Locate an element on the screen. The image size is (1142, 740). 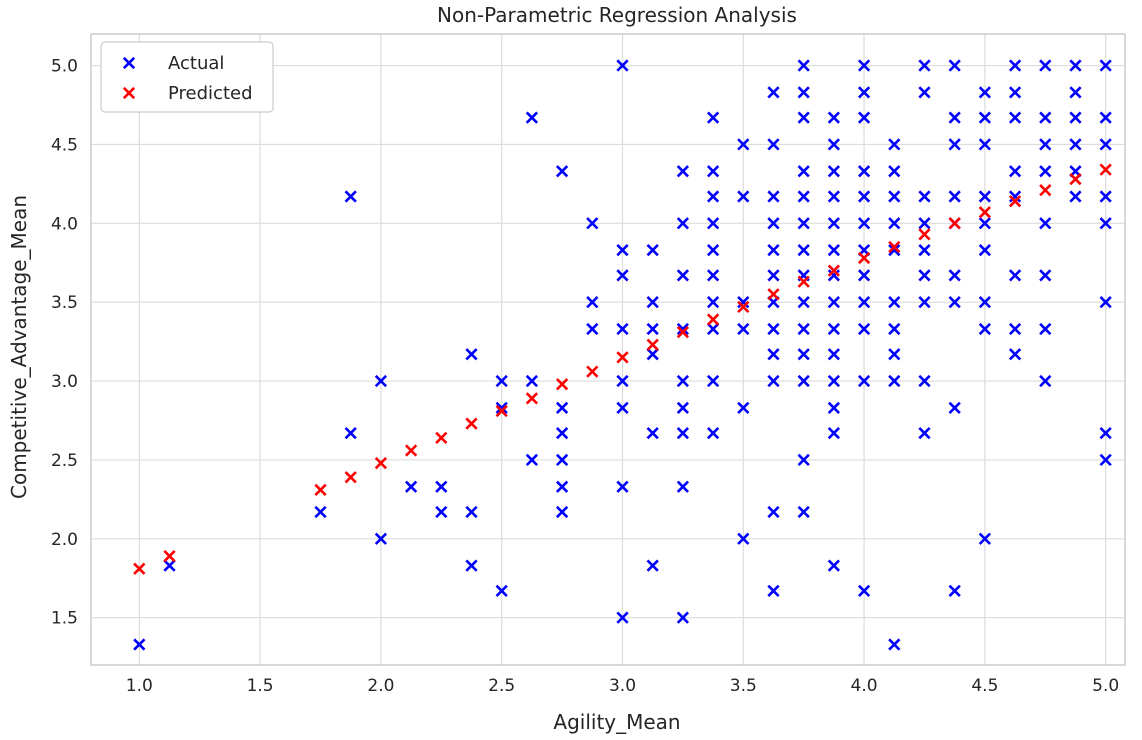
x-axis-label: Agility_Mean is located at coordinates (616, 722).